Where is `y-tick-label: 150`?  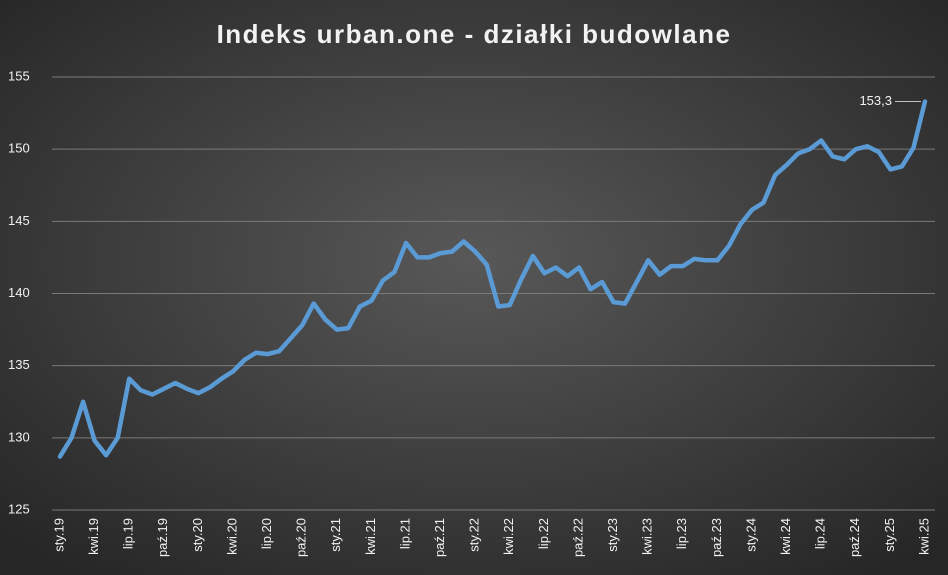 y-tick-label: 150 is located at coordinates (19, 148).